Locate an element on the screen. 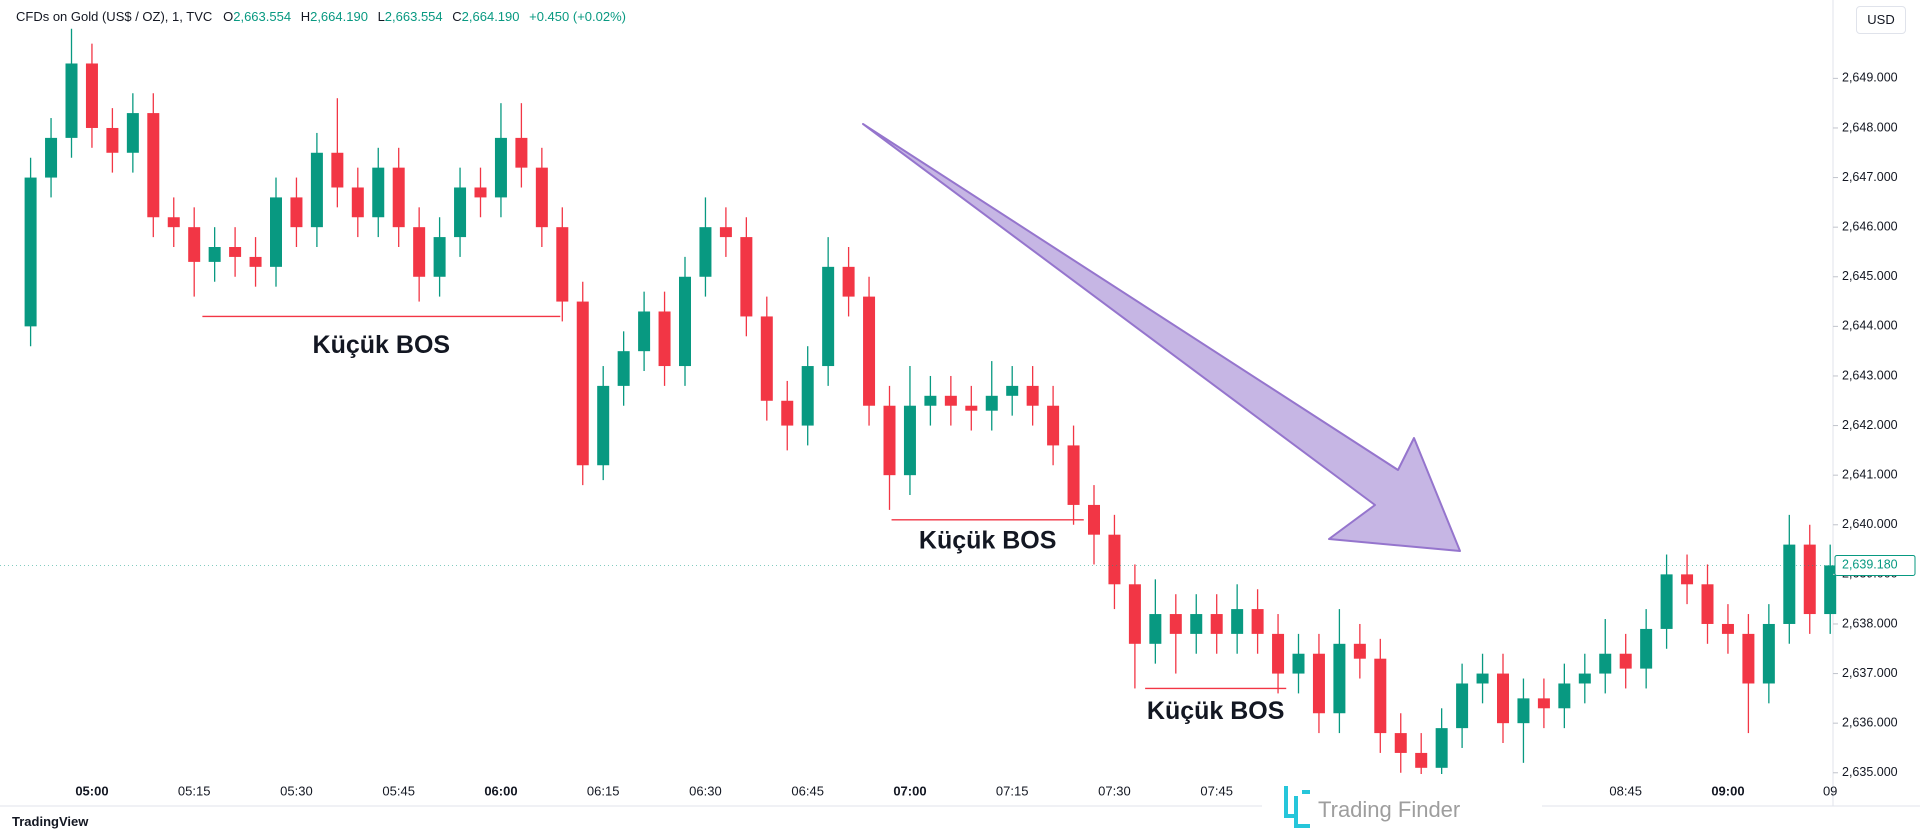 The width and height of the screenshot is (1920, 840). x-tick-label: 06:45 is located at coordinates (807, 790).